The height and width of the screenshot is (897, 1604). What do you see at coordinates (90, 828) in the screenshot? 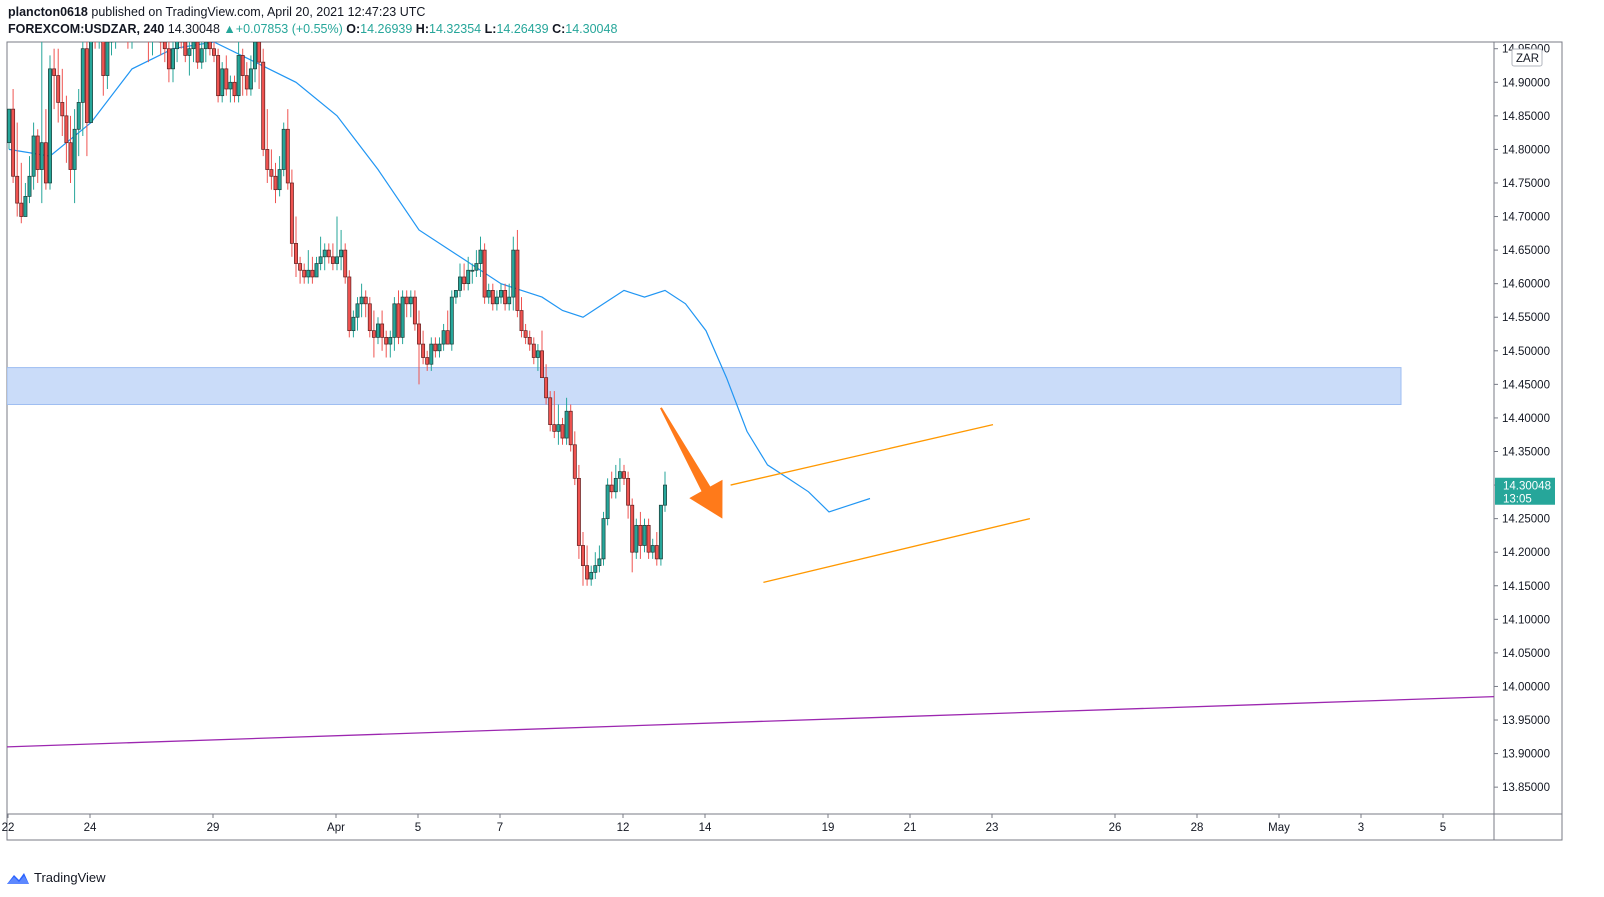
I see `x-tick-label: 24` at bounding box center [90, 828].